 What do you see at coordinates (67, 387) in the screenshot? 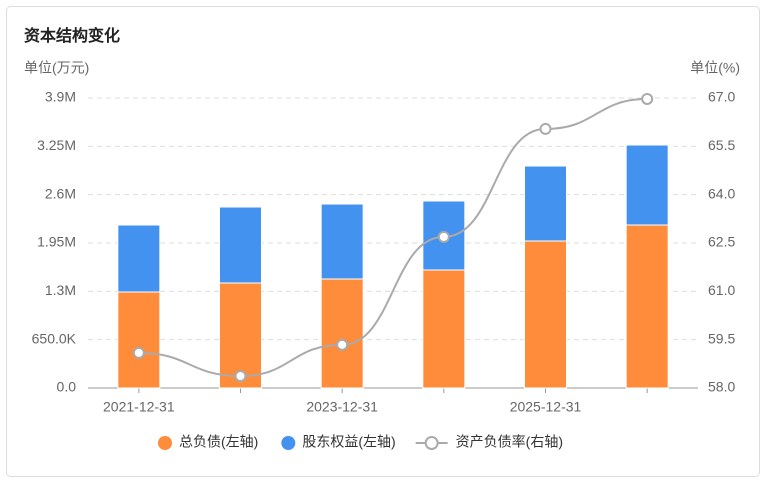
I see `y-tick-label: 0.0` at bounding box center [67, 387].